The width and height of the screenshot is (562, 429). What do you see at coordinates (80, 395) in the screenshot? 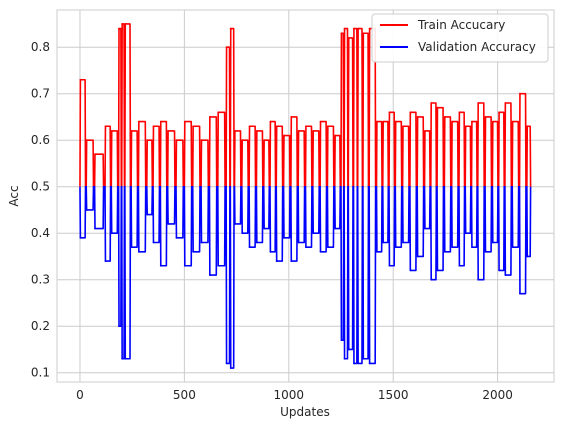
I see `x-tick-label: 0` at bounding box center [80, 395].